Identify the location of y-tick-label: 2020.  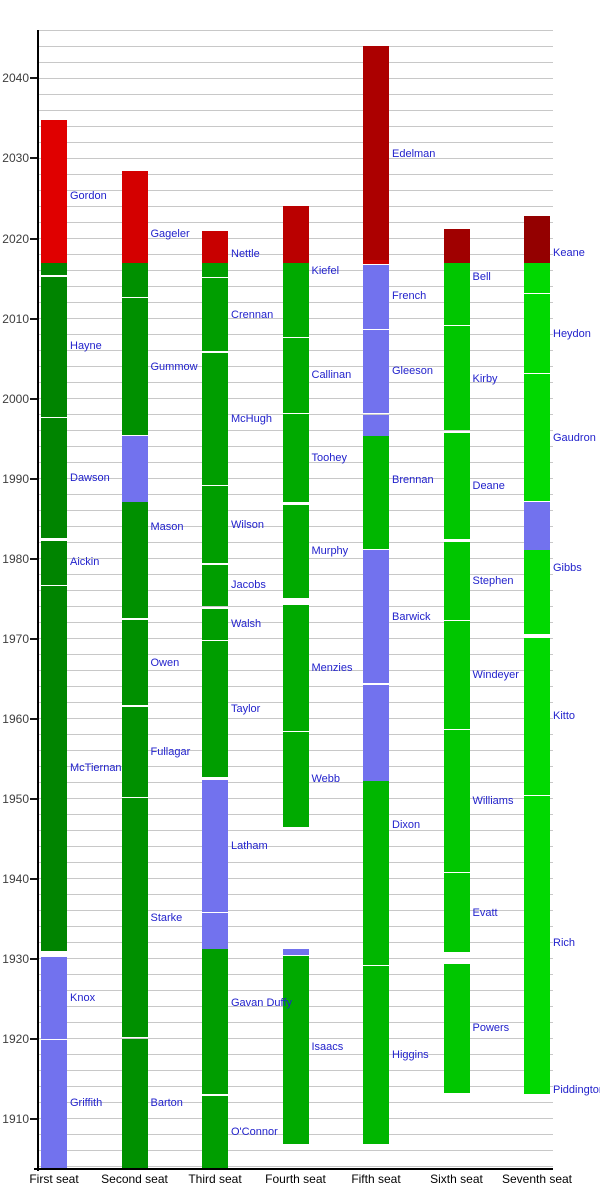
(15, 238).